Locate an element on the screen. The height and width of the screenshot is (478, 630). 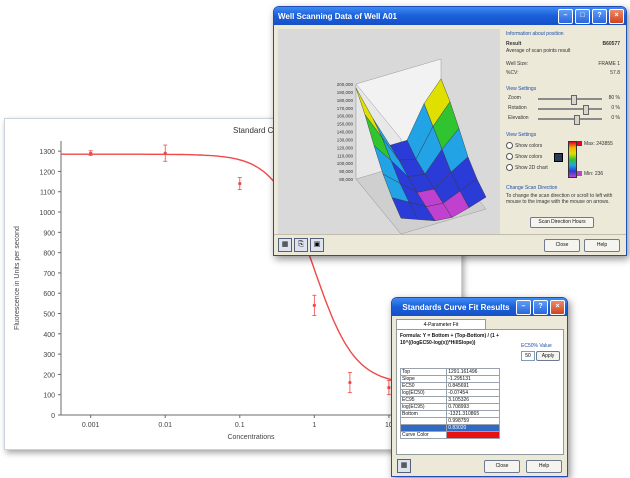
table-row: Curve Color is located at coordinates (449, 435).